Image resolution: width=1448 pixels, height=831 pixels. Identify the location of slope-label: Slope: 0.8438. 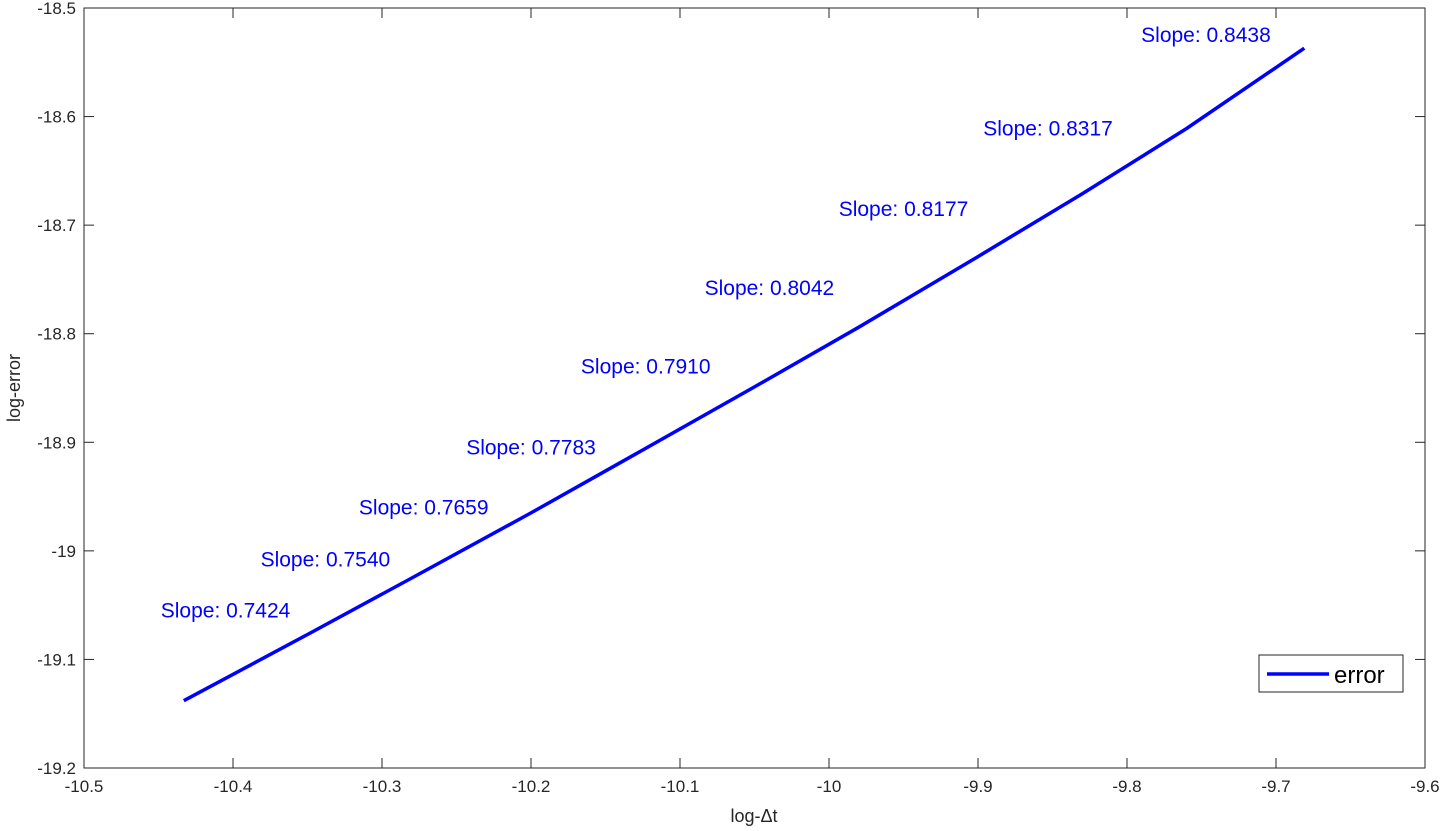
(1206, 35).